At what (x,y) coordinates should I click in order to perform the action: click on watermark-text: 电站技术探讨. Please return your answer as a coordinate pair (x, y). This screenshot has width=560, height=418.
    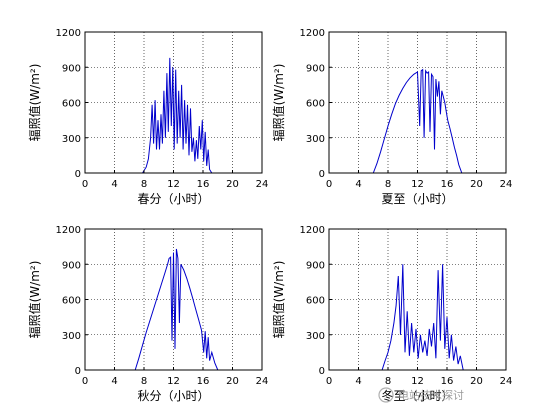
    Looking at the image, I should click on (431, 395).